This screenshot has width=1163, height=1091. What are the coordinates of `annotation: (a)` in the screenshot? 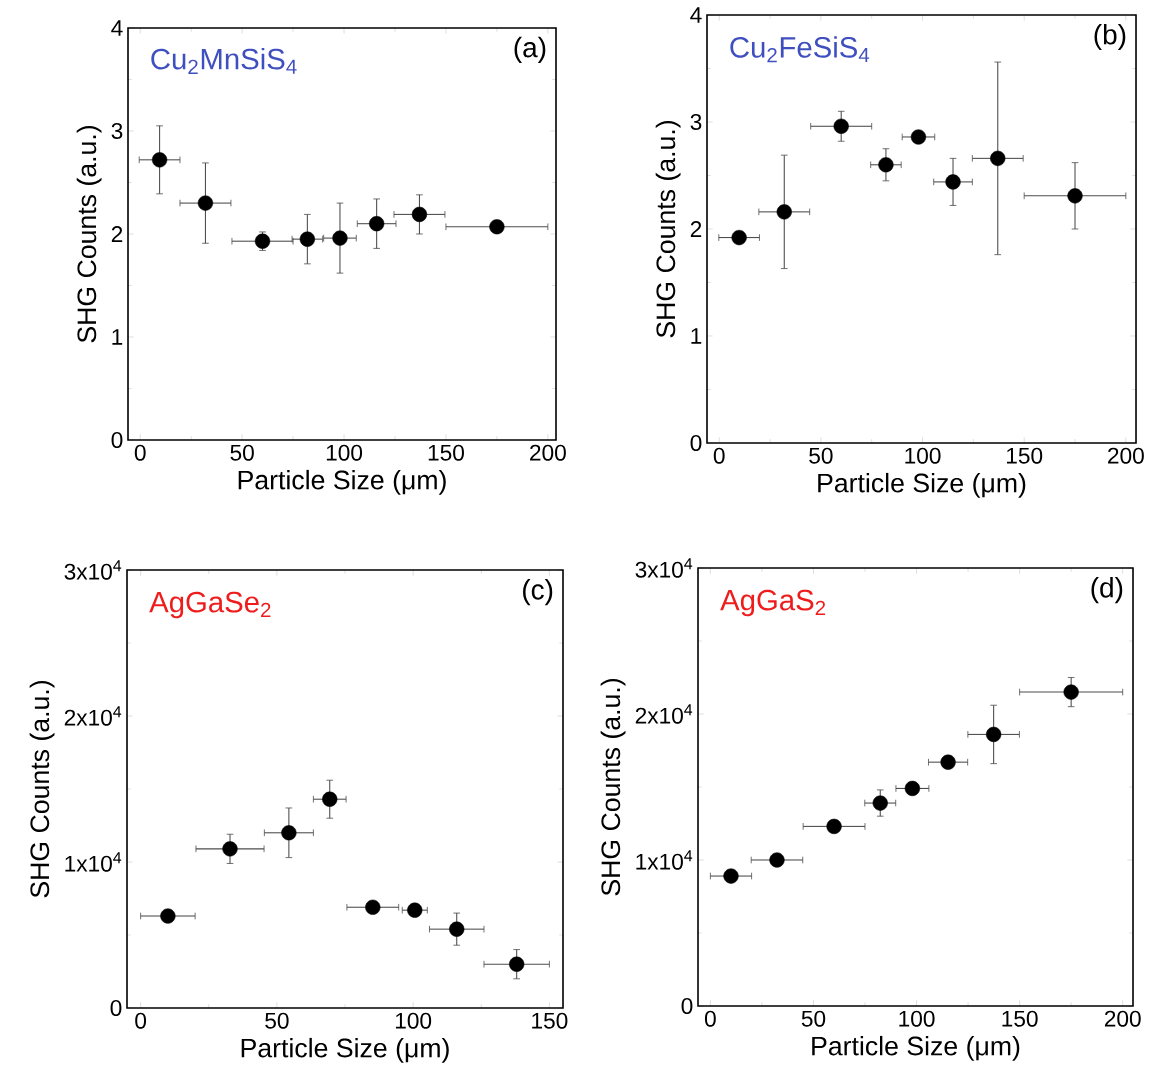 It's located at (530, 49).